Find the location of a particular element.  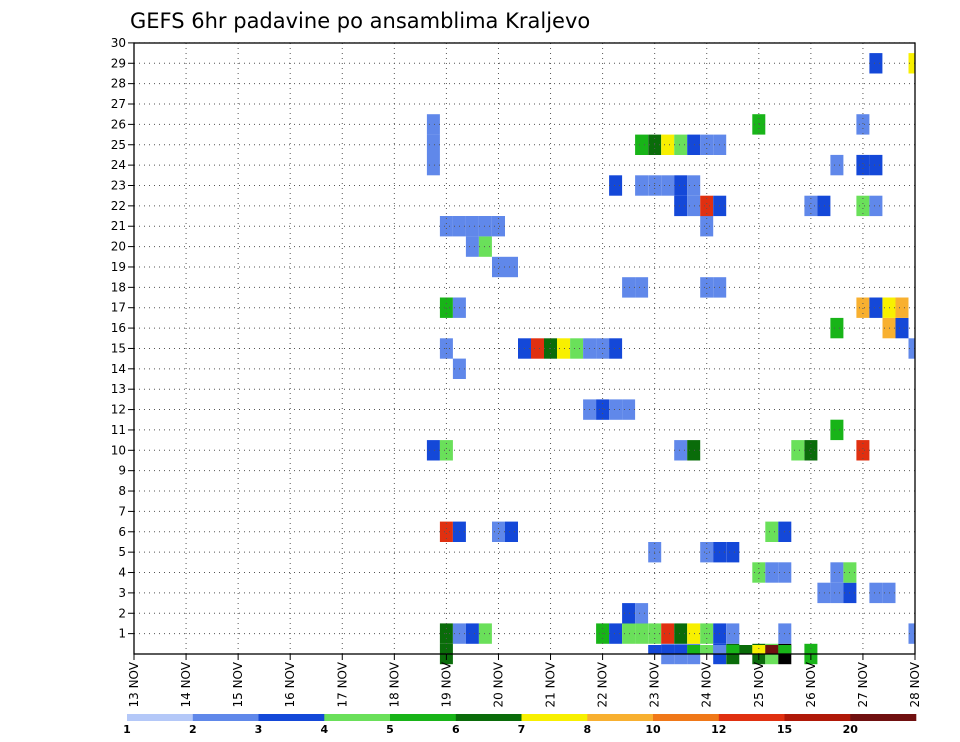

y-tick-label: 18 is located at coordinates (118, 287).